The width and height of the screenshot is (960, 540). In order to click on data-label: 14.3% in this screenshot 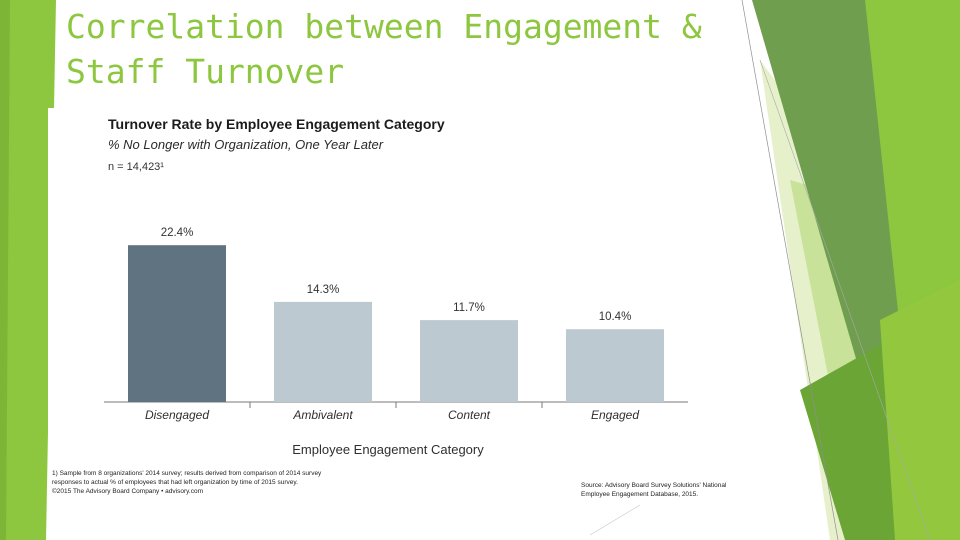, I will do `click(323, 290)`.